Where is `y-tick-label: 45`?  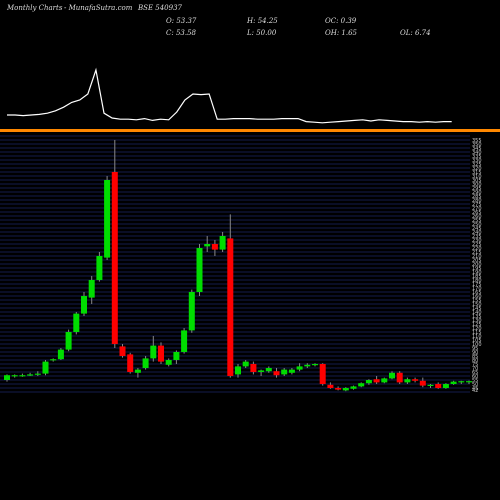 y-tick-label: 45 is located at coordinates (475, 389).